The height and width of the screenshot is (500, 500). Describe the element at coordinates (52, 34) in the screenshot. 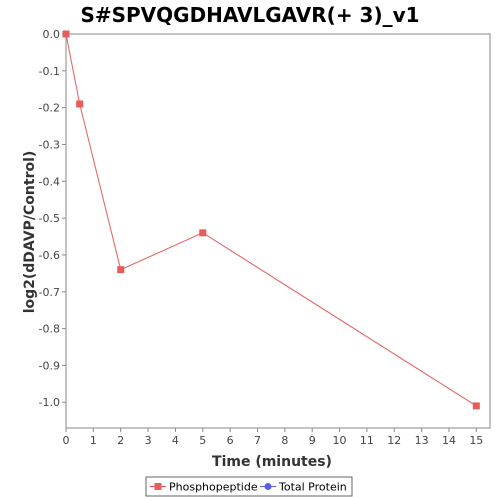

I see `y-tick-label: 0.0` at that location.